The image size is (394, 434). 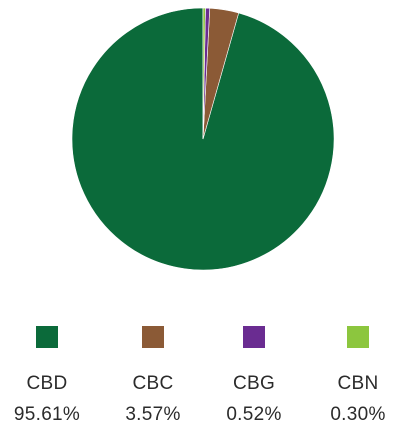 What do you see at coordinates (47, 383) in the screenshot?
I see `legend-label-cbd: CBD` at bounding box center [47, 383].